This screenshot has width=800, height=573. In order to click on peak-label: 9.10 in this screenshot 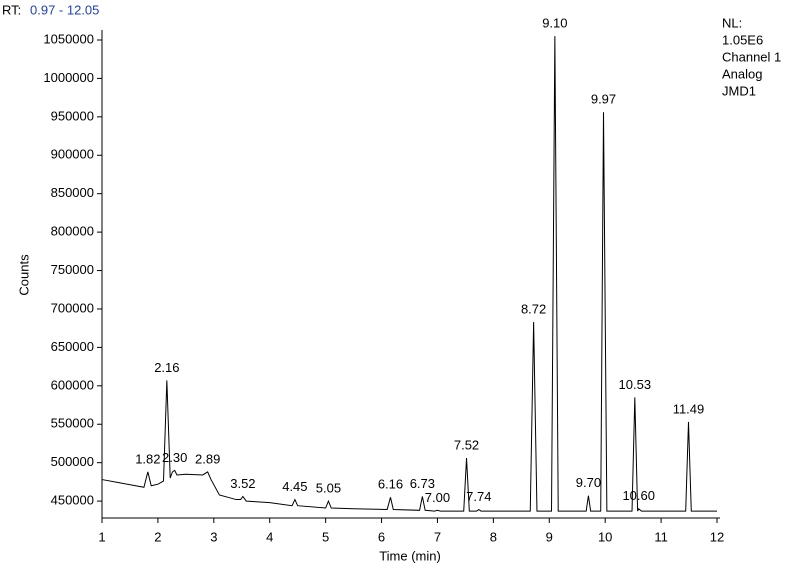, I will do `click(554, 23)`.